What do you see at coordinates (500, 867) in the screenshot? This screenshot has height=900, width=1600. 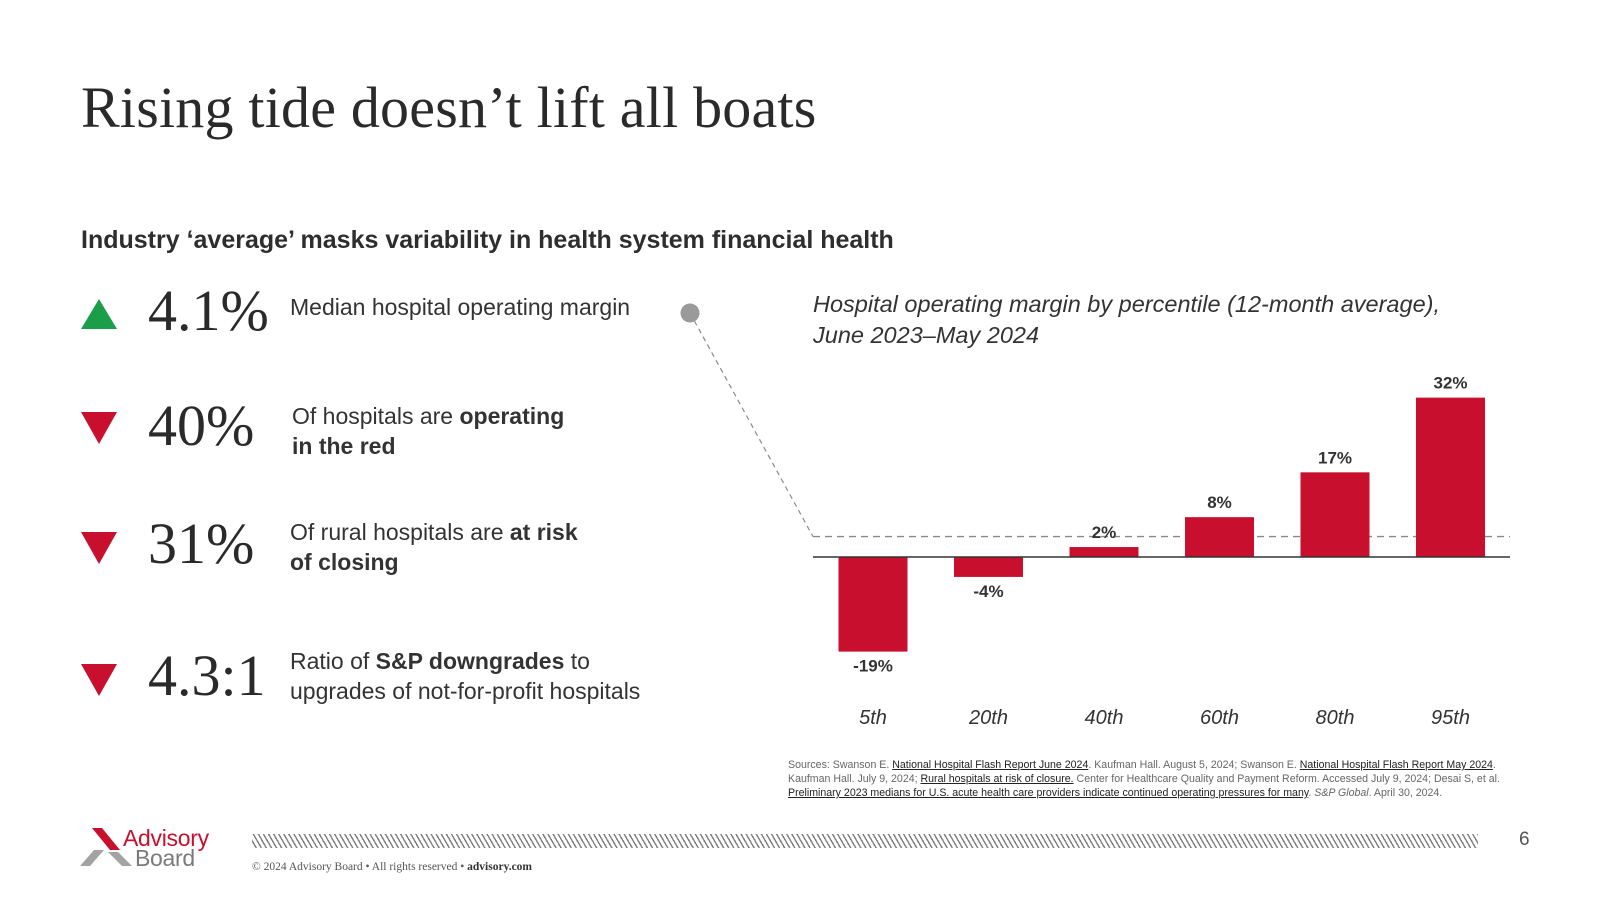 I see `site-link: advisory.com` at bounding box center [500, 867].